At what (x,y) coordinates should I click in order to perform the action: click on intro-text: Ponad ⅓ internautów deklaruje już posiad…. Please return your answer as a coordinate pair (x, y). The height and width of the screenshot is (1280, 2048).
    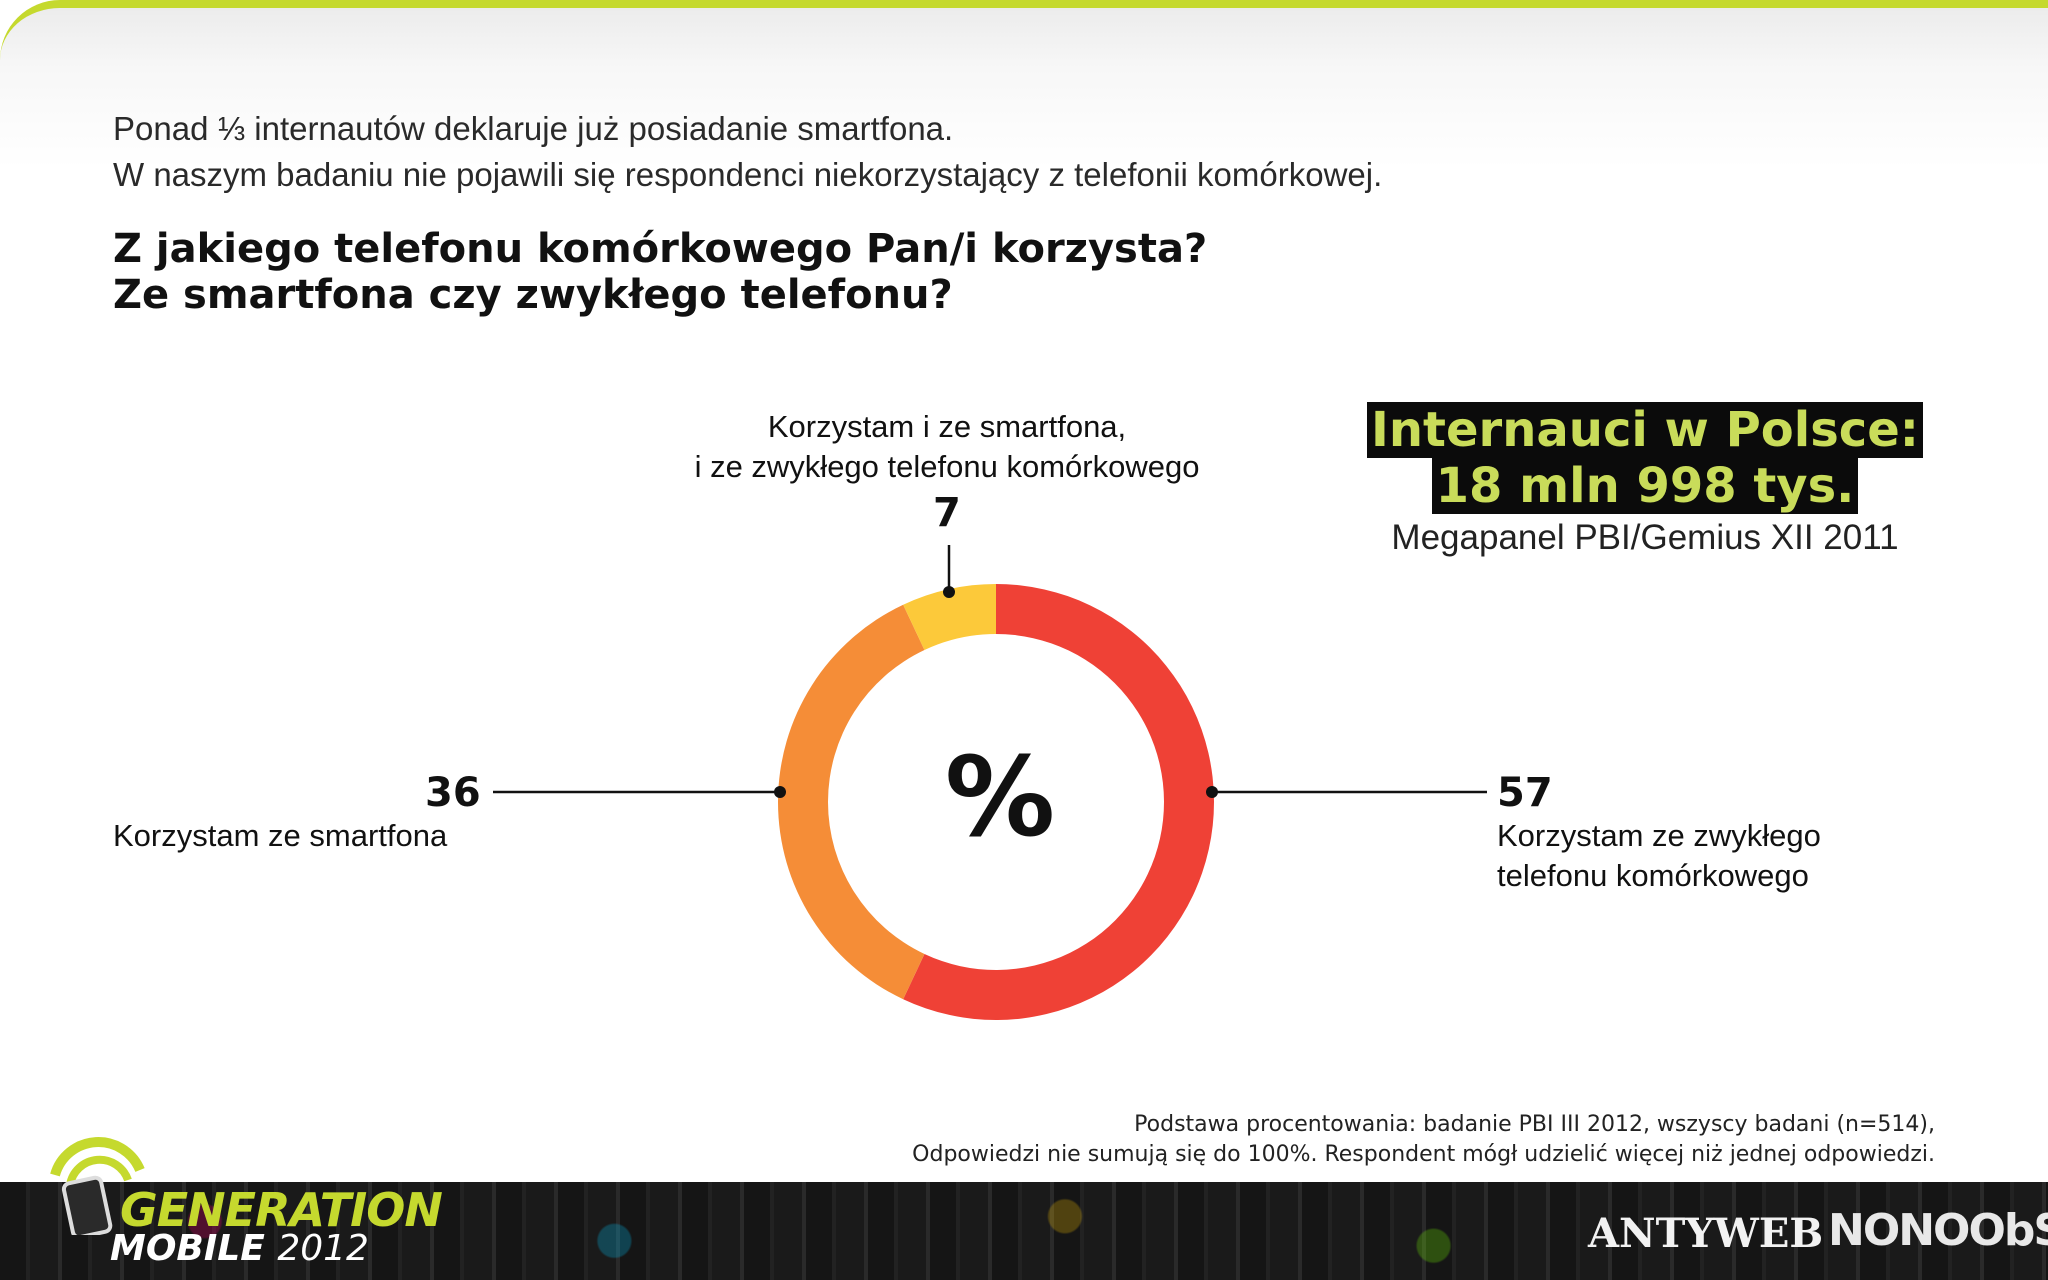
    Looking at the image, I should click on (747, 152).